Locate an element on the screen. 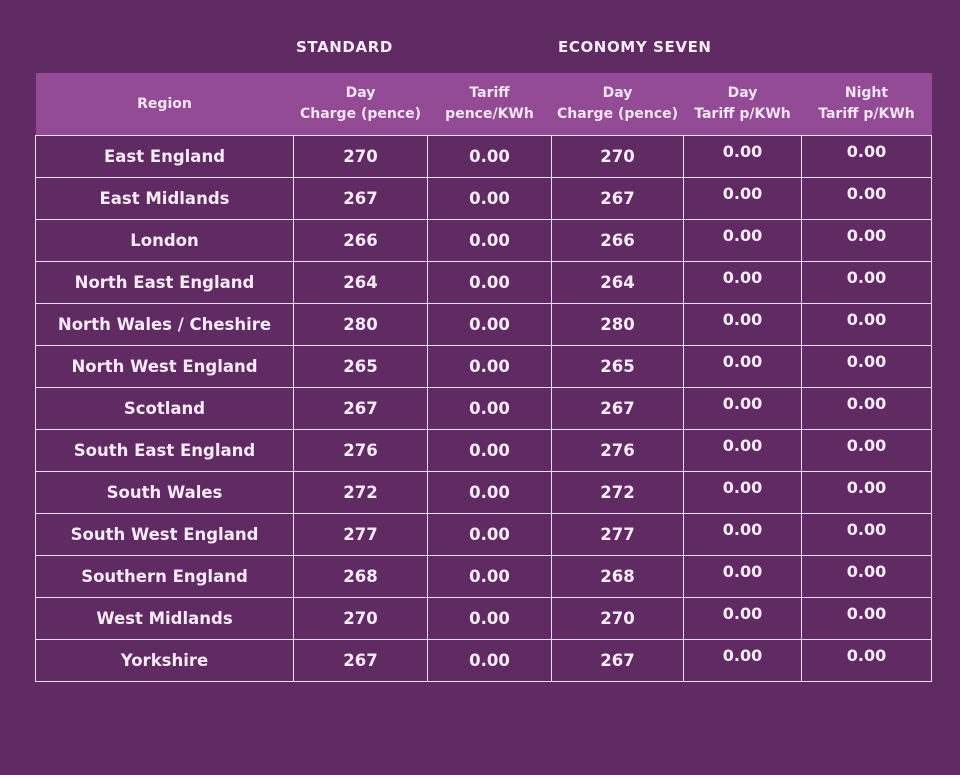  column-header-e7-night-tariff: Night Tariff p/KWh is located at coordinates (866, 104).